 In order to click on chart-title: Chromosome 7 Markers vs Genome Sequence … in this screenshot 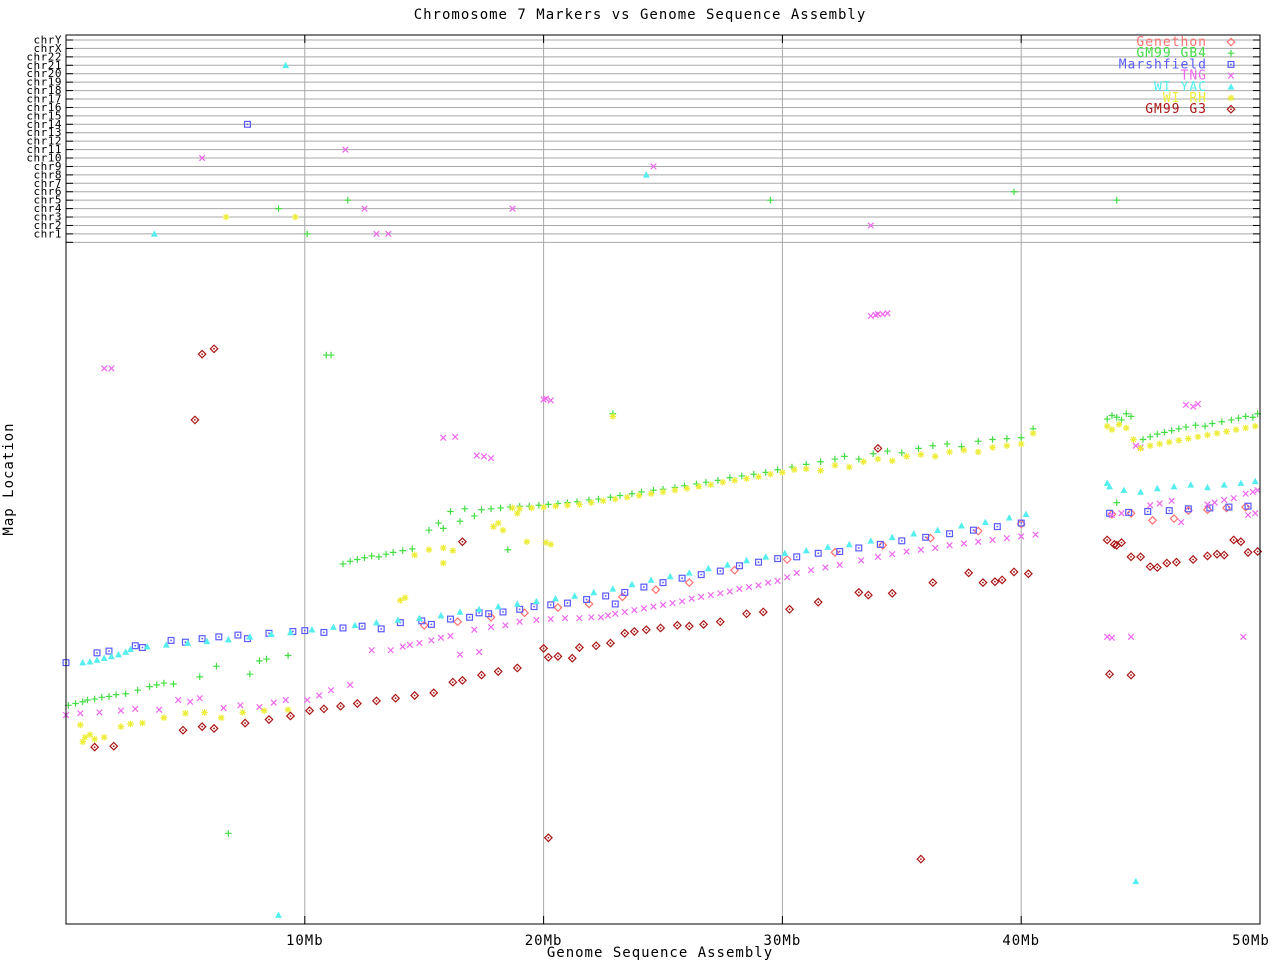, I will do `click(640, 15)`.